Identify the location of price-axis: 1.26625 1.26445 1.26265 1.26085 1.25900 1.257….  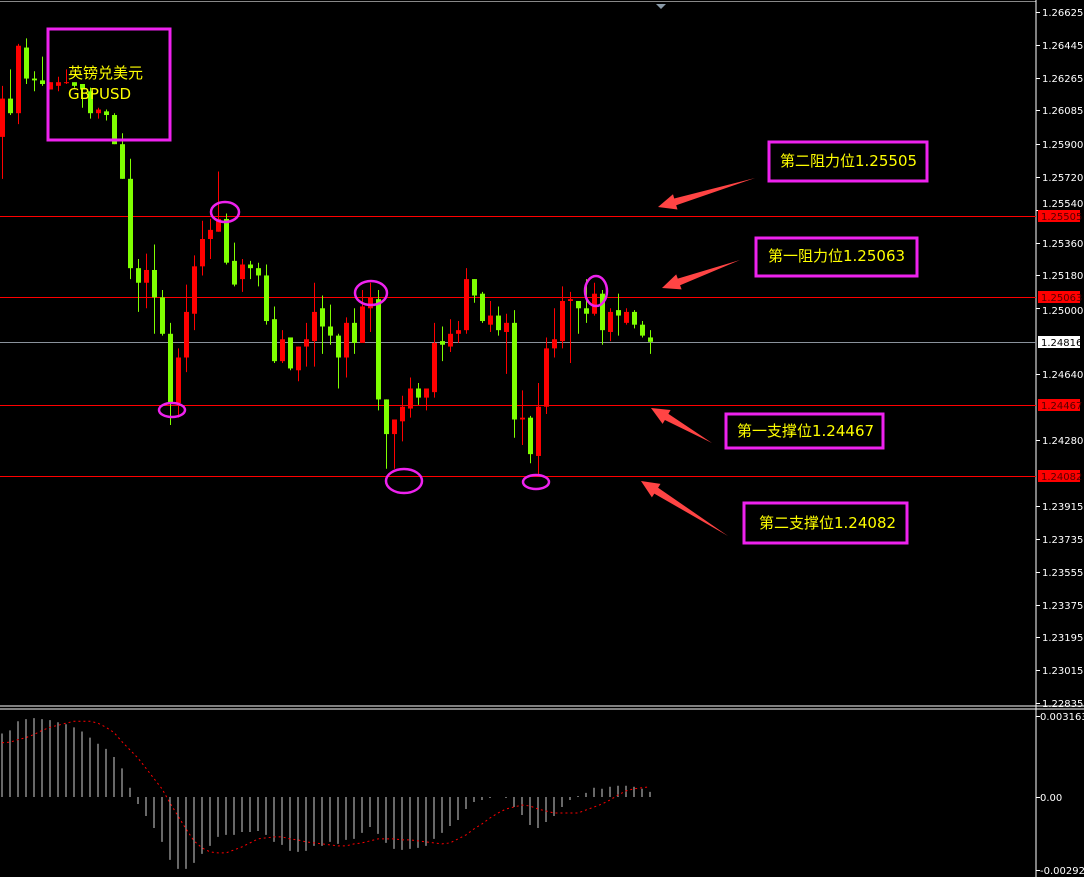
(1060, 442).